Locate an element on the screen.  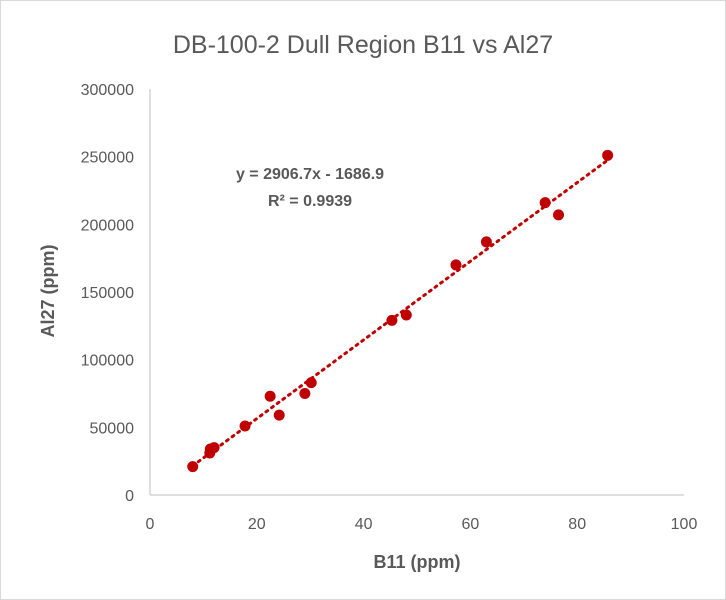
x-tick-label: 100 is located at coordinates (684, 524).